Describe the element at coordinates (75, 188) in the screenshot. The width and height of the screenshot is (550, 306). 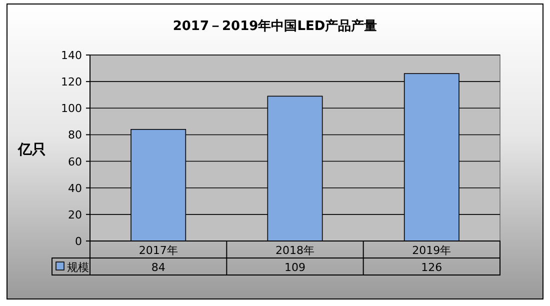
I see `y-tick-label: 40` at that location.